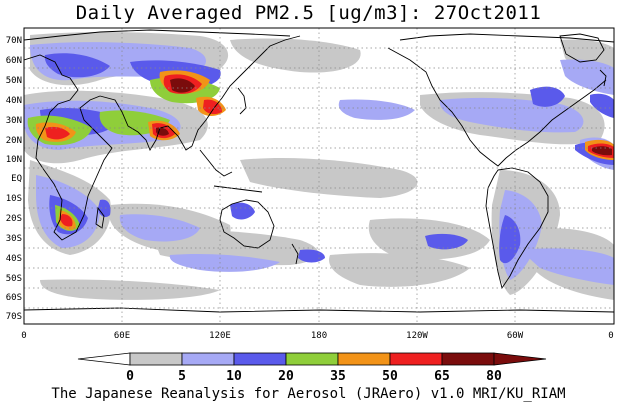 This screenshot has height=410, width=617. I want to click on map-title: Daily Averaged PM2.5 [ug/m3]: 27Oct2011, so click(308, 13).